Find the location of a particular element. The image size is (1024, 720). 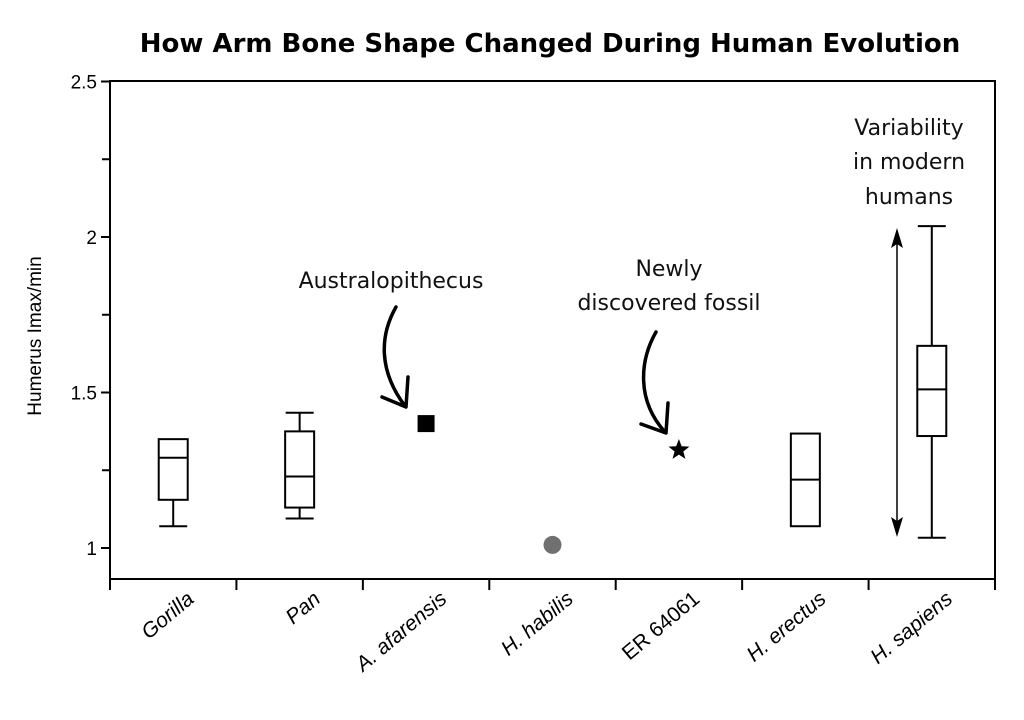

annotation-newly-discovered: Newly discovered fossil is located at coordinates (669, 346).